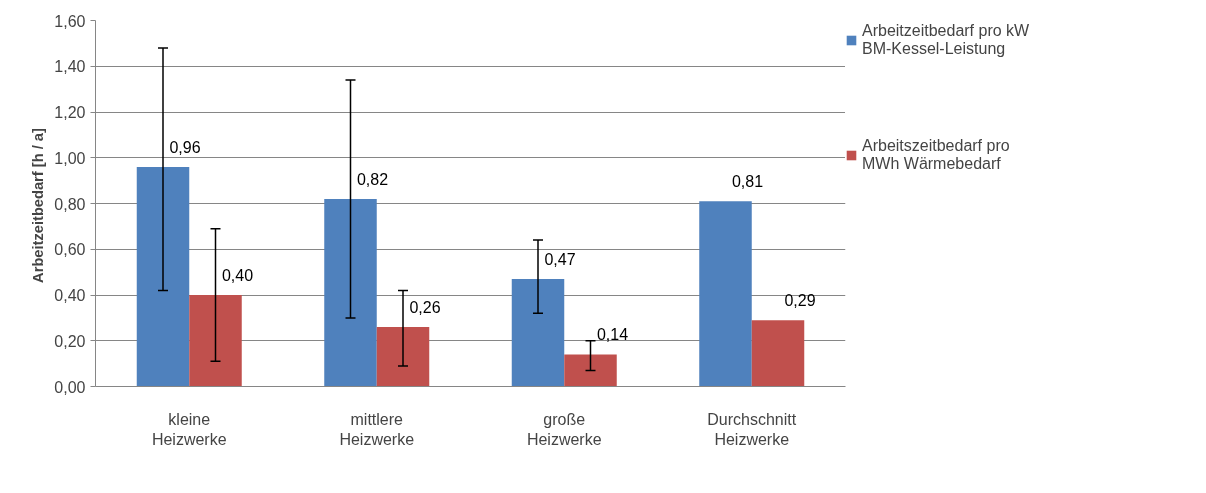 This screenshot has height=493, width=1206. Describe the element at coordinates (564, 429) in the screenshot. I see `x-tick-label: große Heizwerke` at that location.